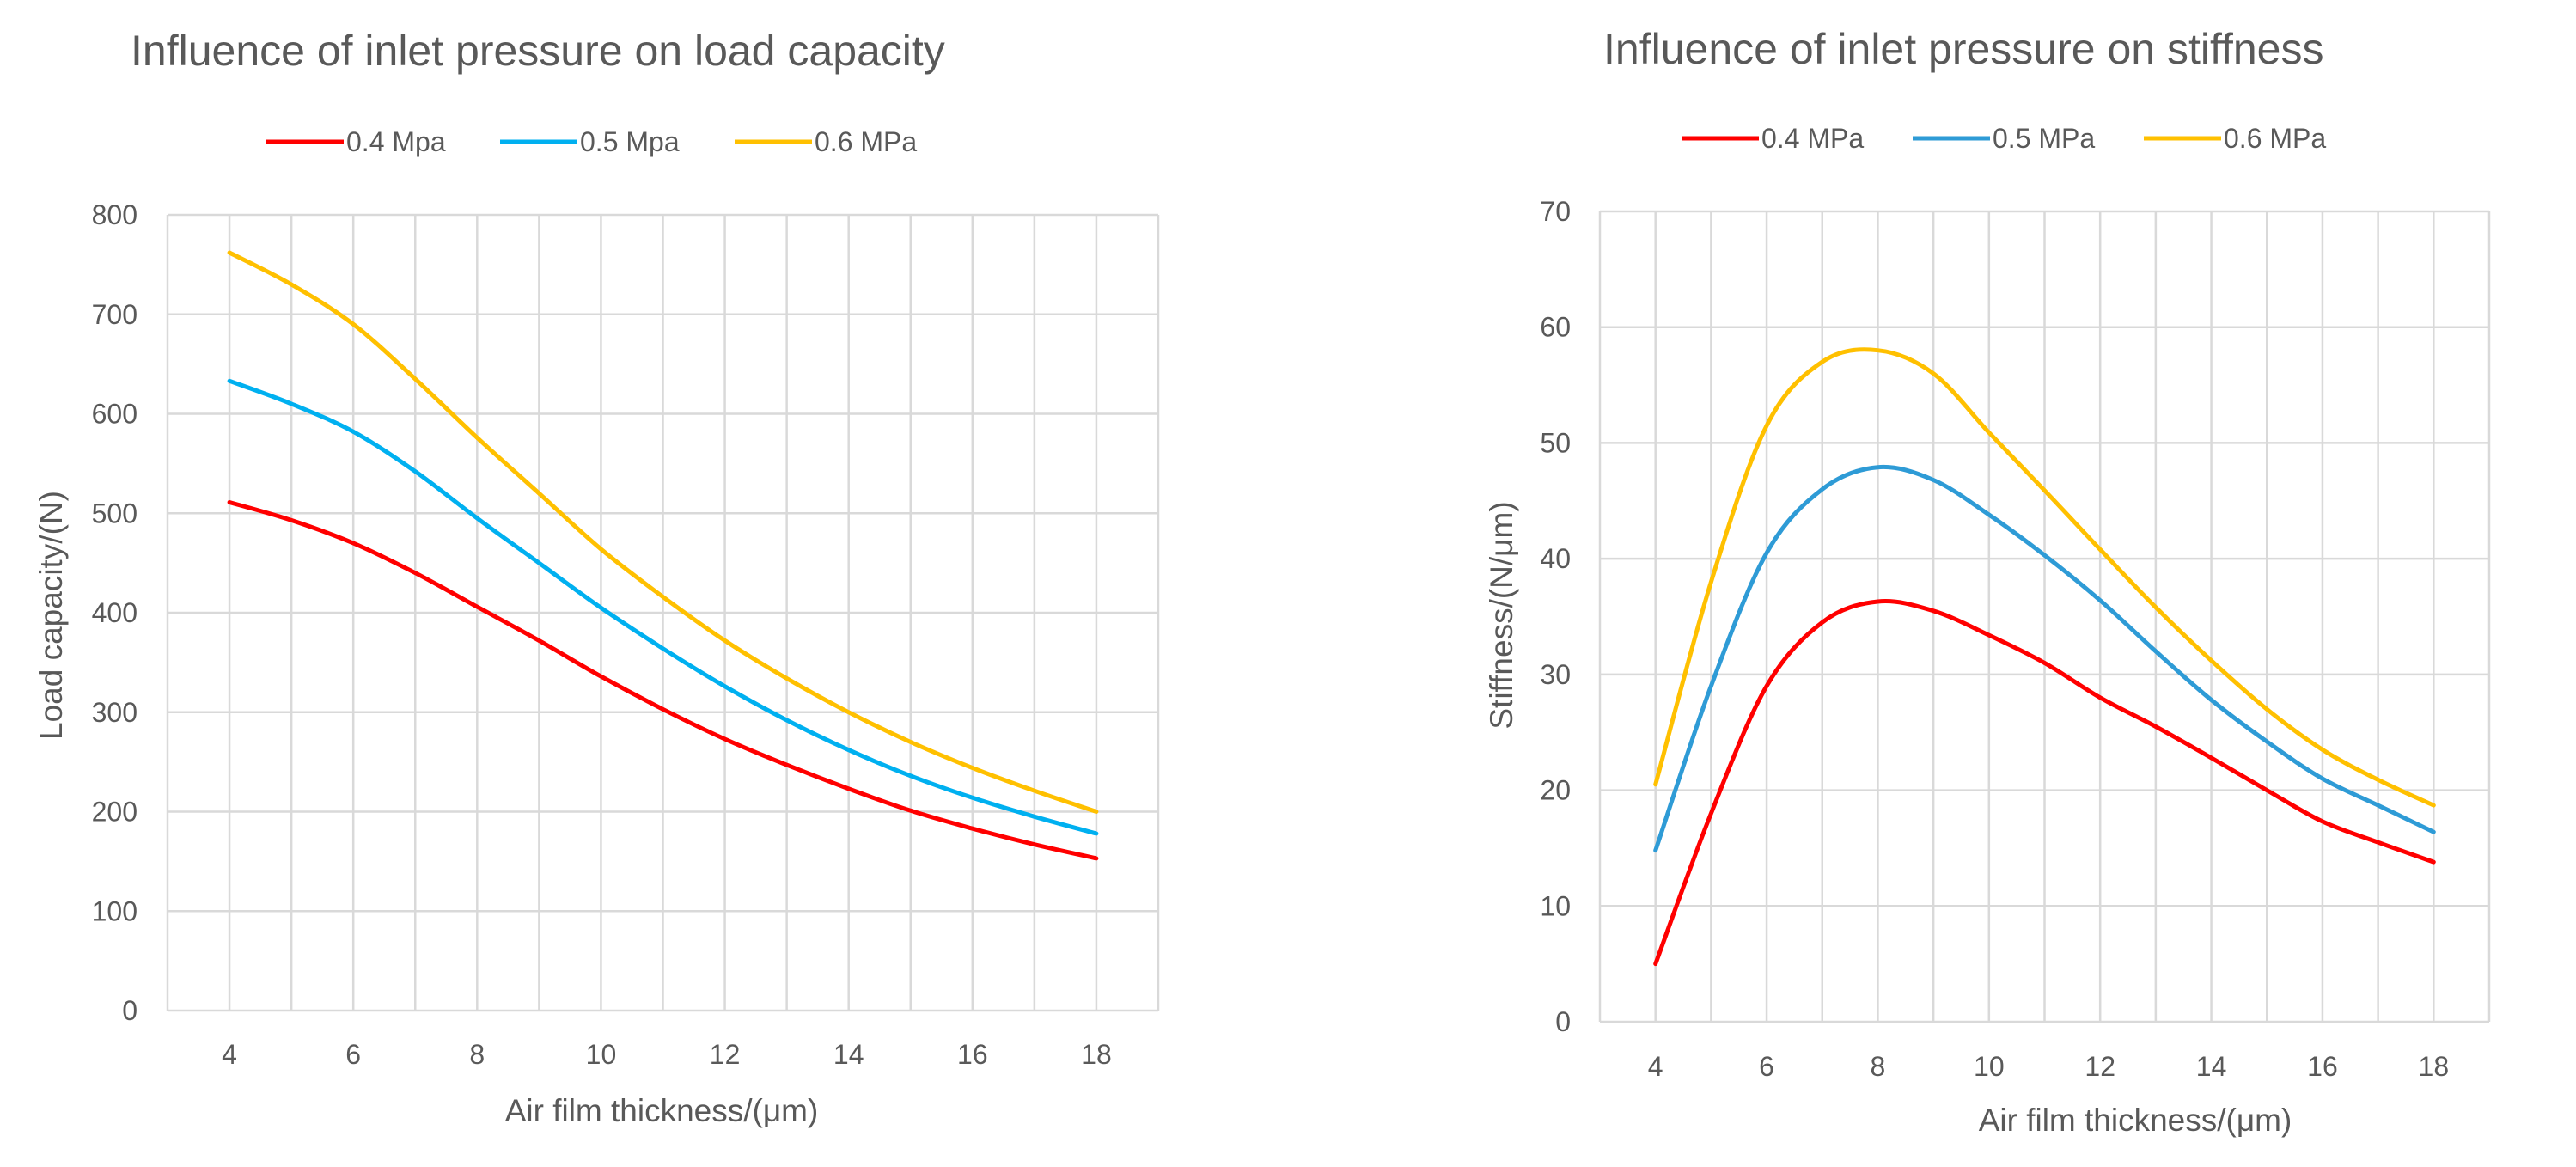  I want to click on y-tick-labels: 0 10 20 30 40 50 60 70, so click(1555, 616).